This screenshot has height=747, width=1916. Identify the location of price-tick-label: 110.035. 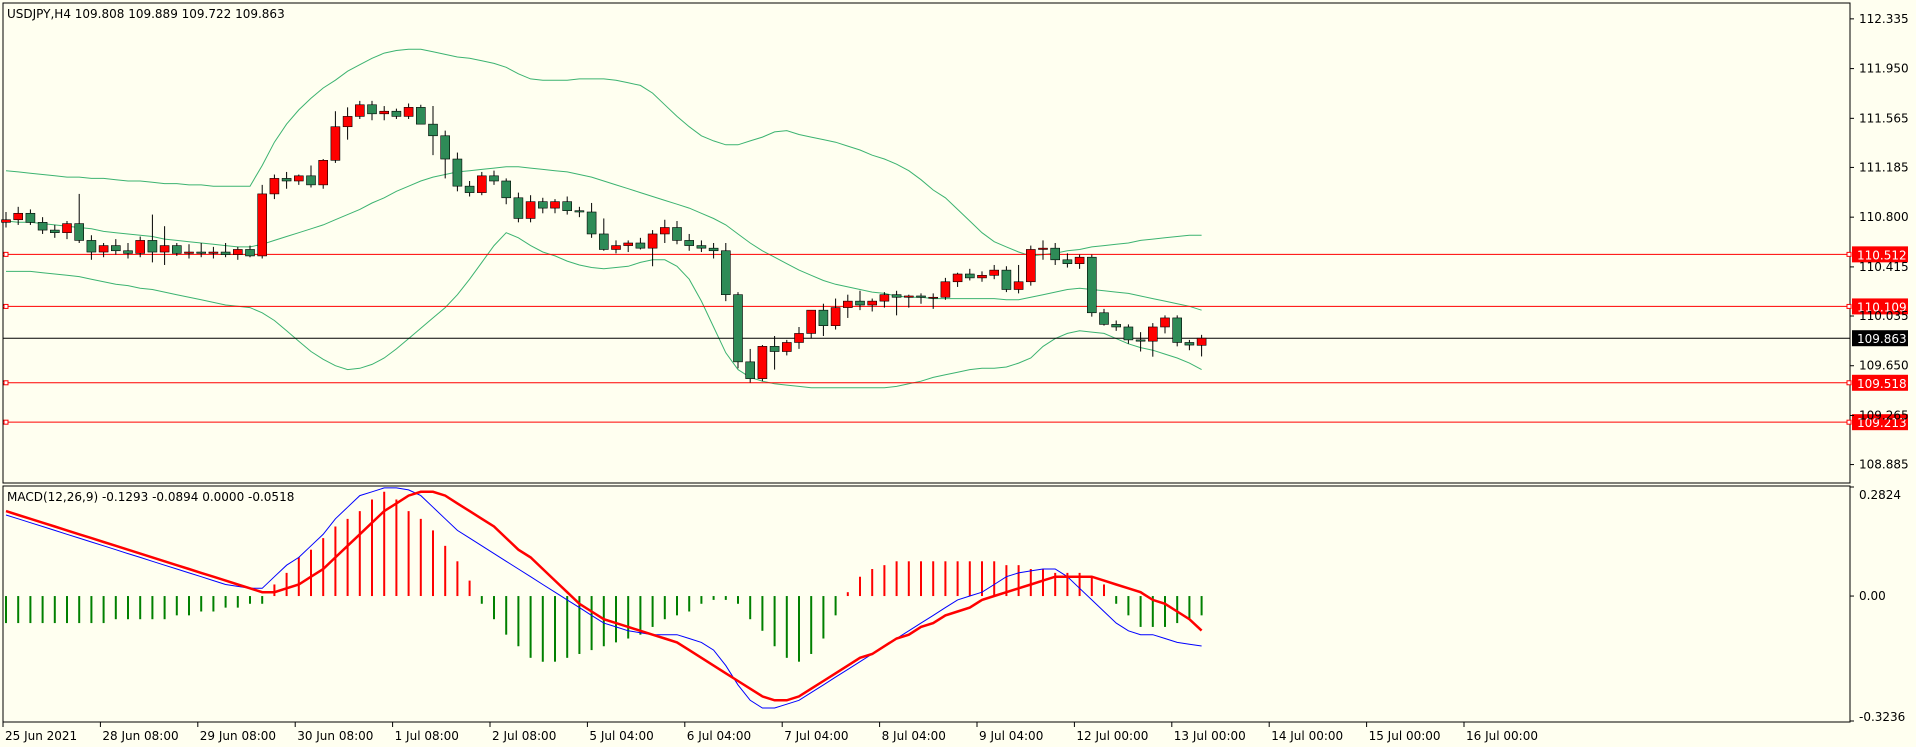
(1884, 316).